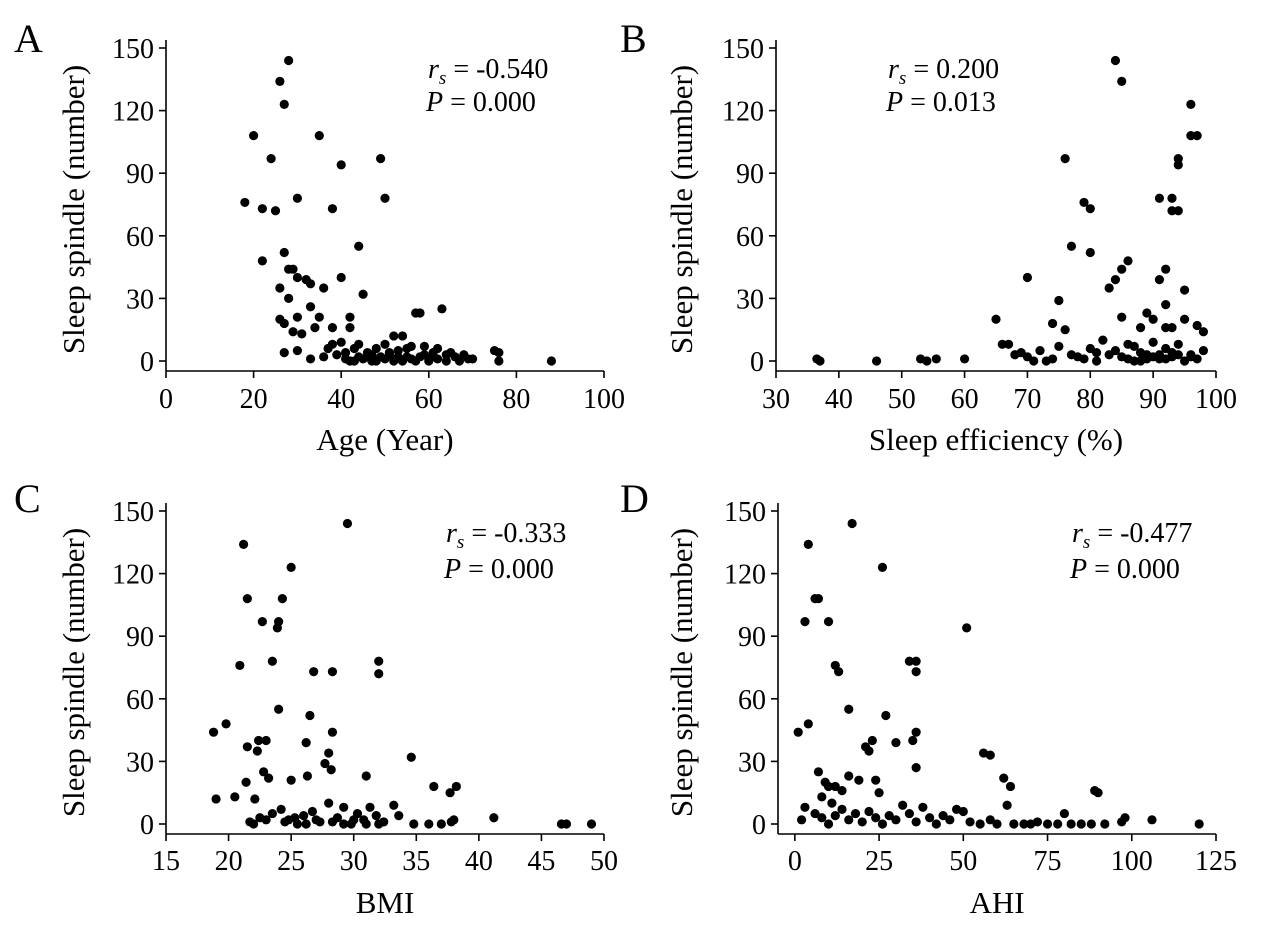 The height and width of the screenshot is (929, 1261). Describe the element at coordinates (1078, 569) in the screenshot. I see `p-symbol: P` at that location.